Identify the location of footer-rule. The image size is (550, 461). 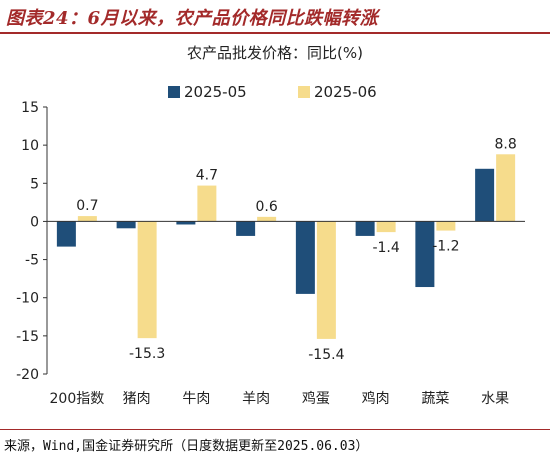
(275, 429).